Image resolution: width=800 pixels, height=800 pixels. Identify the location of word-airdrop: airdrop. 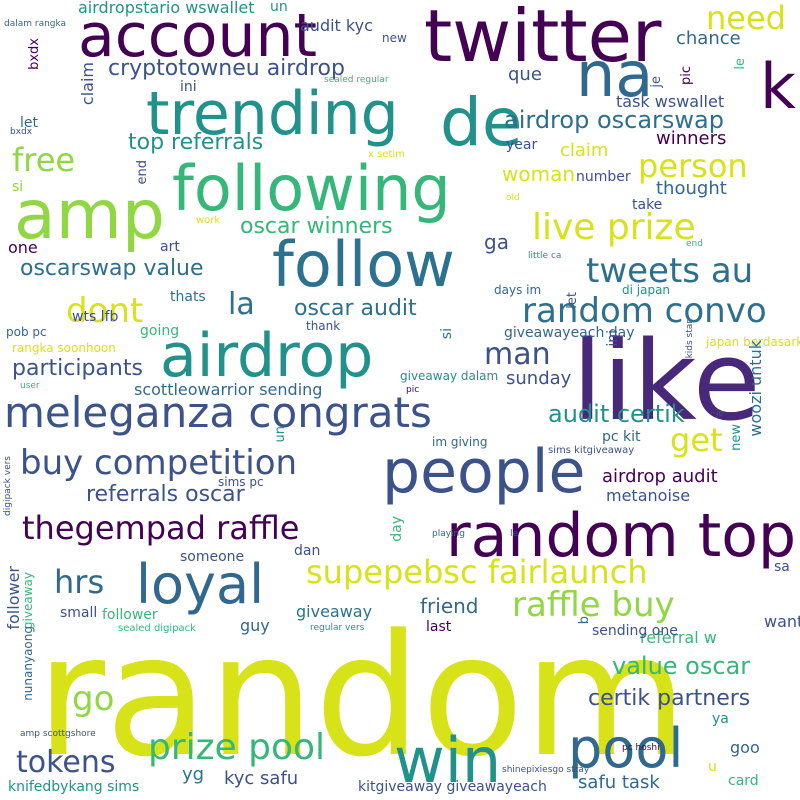
(267, 356).